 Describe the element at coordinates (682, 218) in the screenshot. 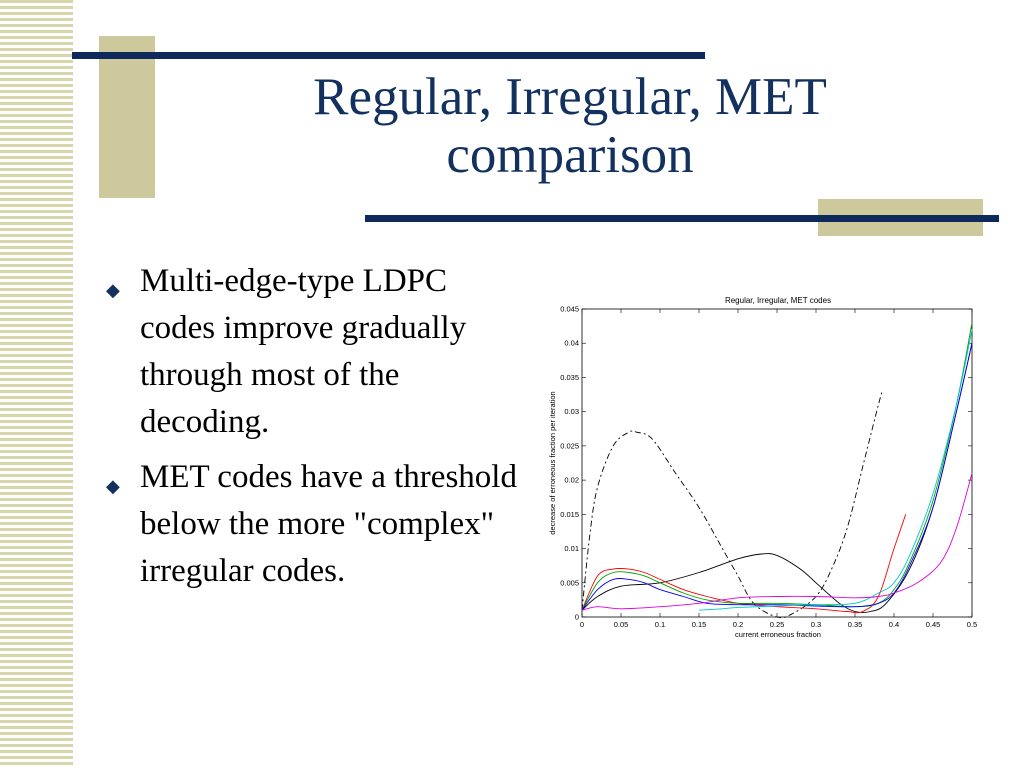

I see `title-rule-bottom` at that location.